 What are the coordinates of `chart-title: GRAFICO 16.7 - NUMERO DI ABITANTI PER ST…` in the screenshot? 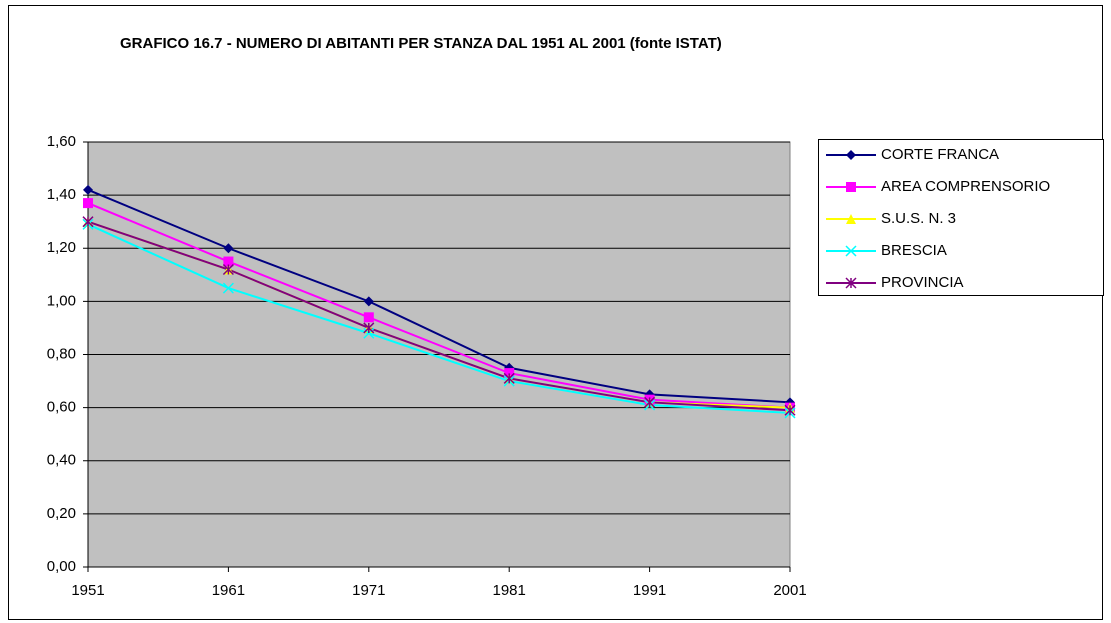 It's located at (421, 43).